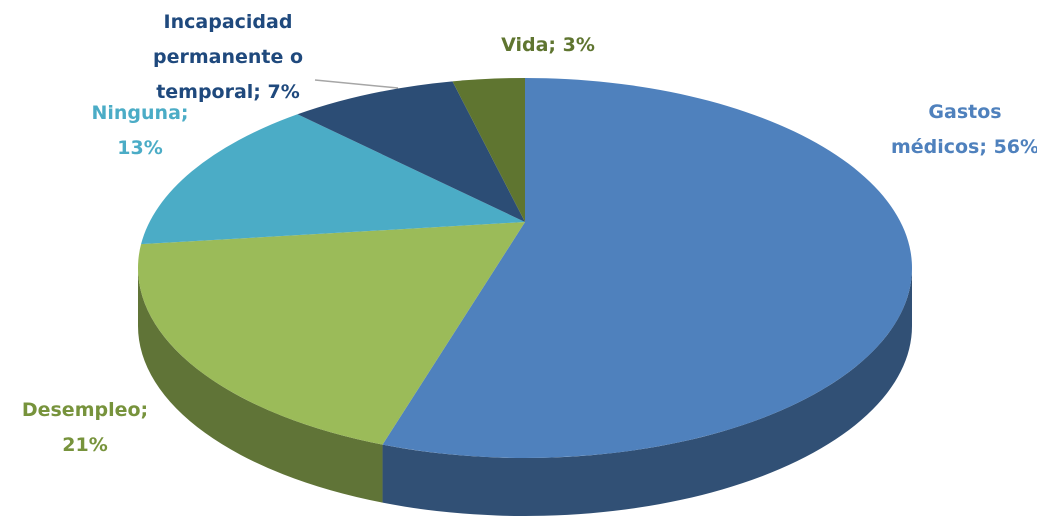  I want to click on data-label-line: temporal; 7%, so click(228, 92).